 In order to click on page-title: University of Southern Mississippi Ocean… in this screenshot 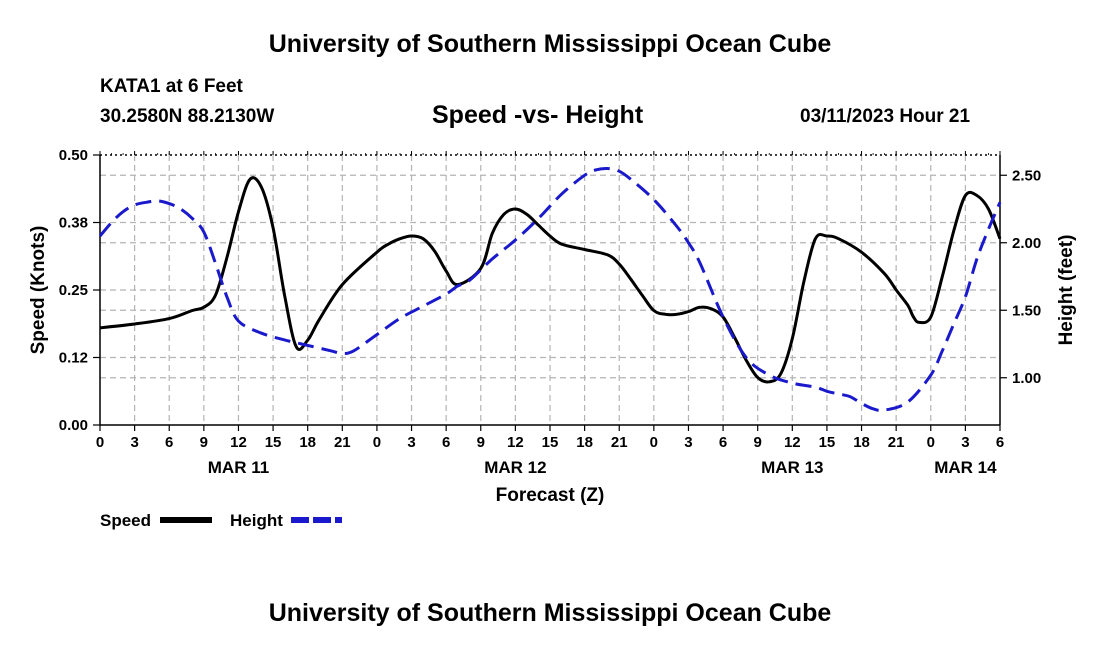, I will do `click(550, 44)`.